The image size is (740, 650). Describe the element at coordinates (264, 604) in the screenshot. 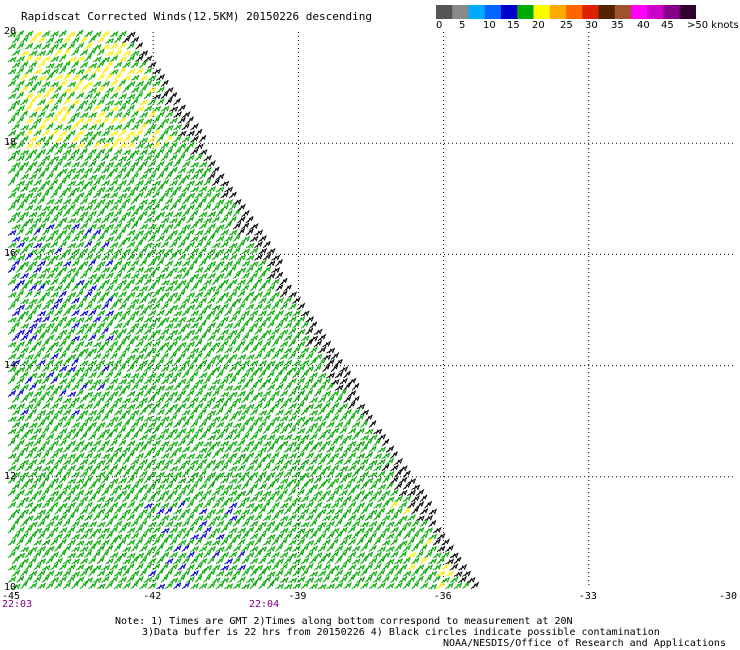

I see `time-label-middle: 22:04` at that location.